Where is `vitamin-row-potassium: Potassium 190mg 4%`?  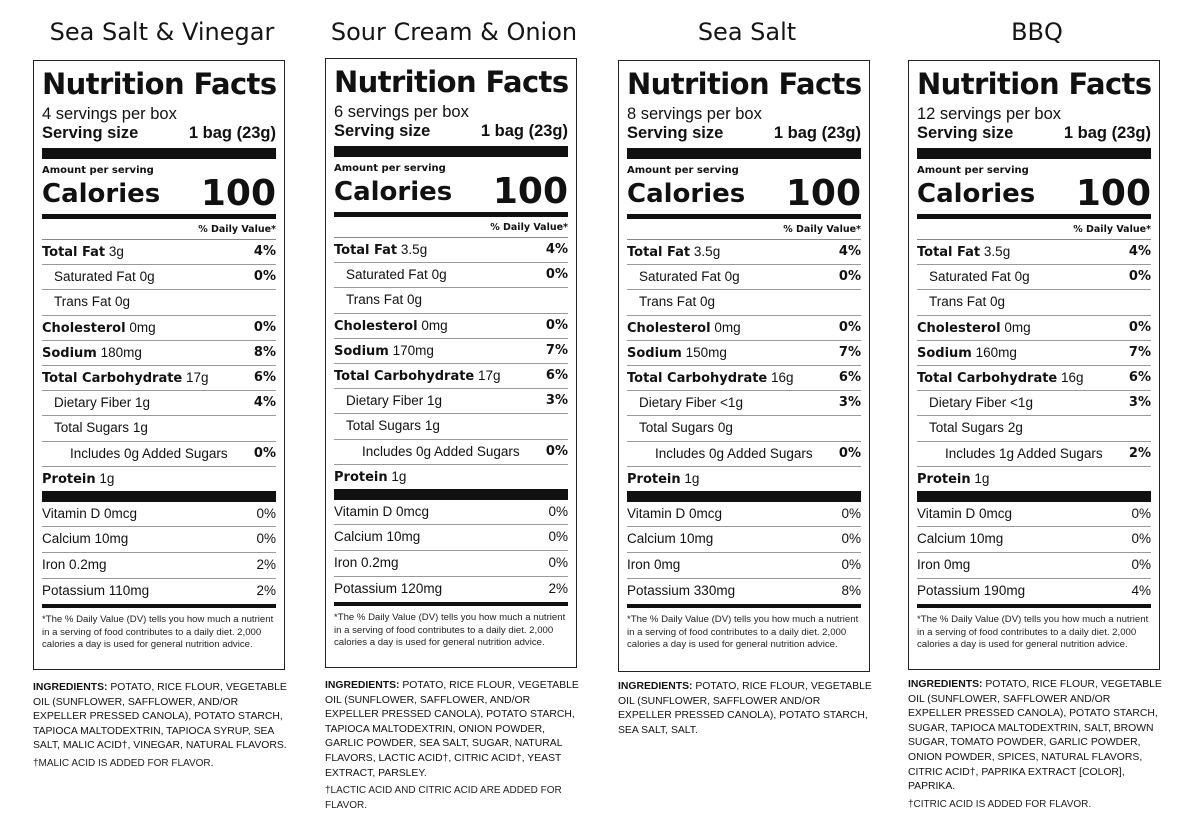 vitamin-row-potassium: Potassium 190mg 4% is located at coordinates (1034, 590).